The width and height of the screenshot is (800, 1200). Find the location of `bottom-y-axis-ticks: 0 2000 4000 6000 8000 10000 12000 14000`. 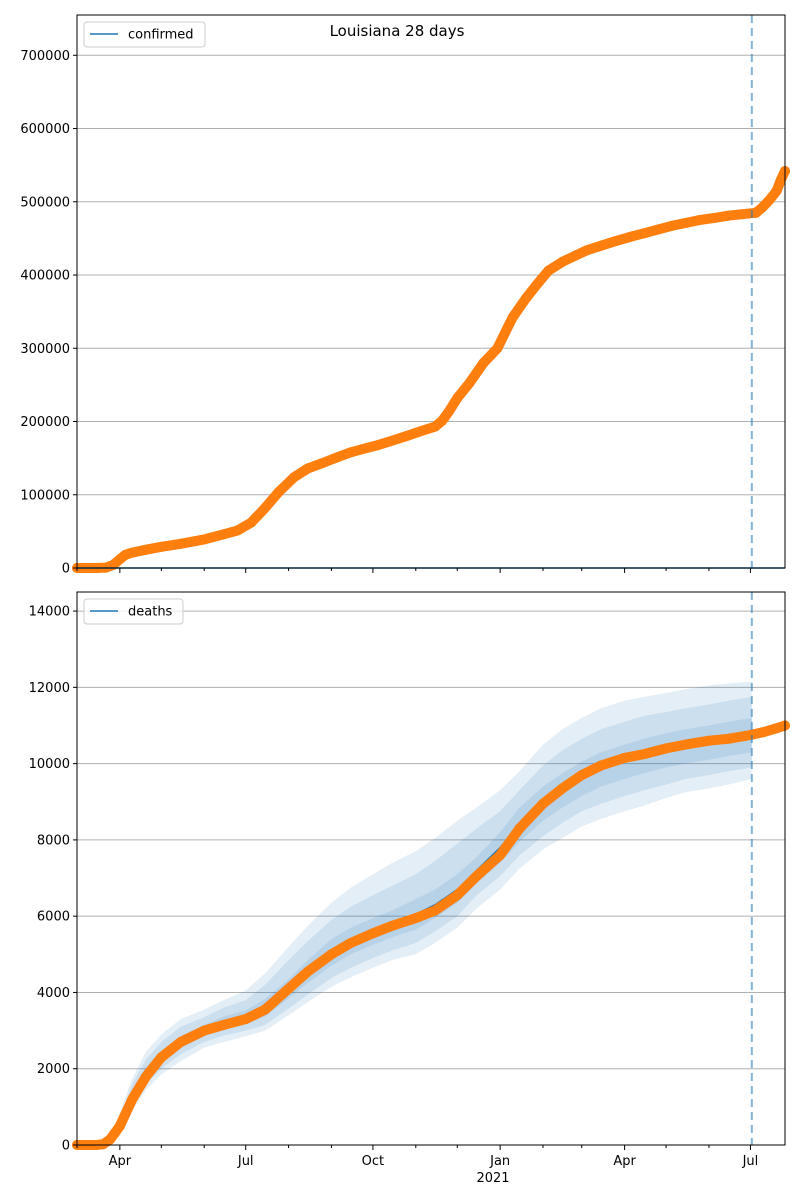

bottom-y-axis-ticks: 0 2000 4000 6000 8000 10000 12000 14000 is located at coordinates (53, 879).